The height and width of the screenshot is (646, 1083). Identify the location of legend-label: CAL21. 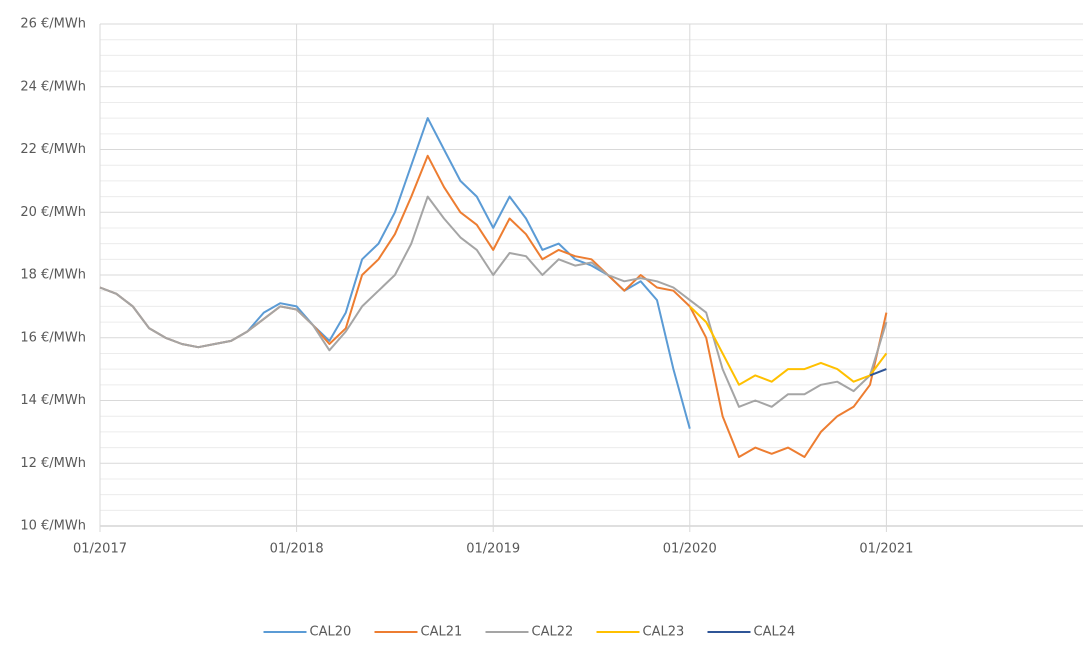
(442, 632).